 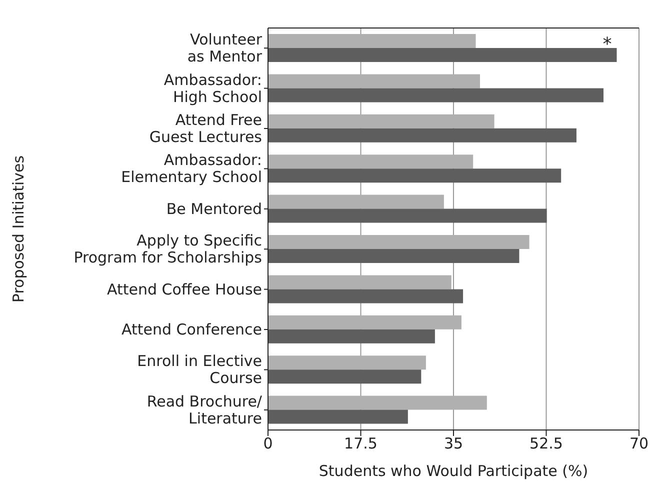 What do you see at coordinates (184, 289) in the screenshot?
I see `y-tick-label: Attend Coffee House` at bounding box center [184, 289].